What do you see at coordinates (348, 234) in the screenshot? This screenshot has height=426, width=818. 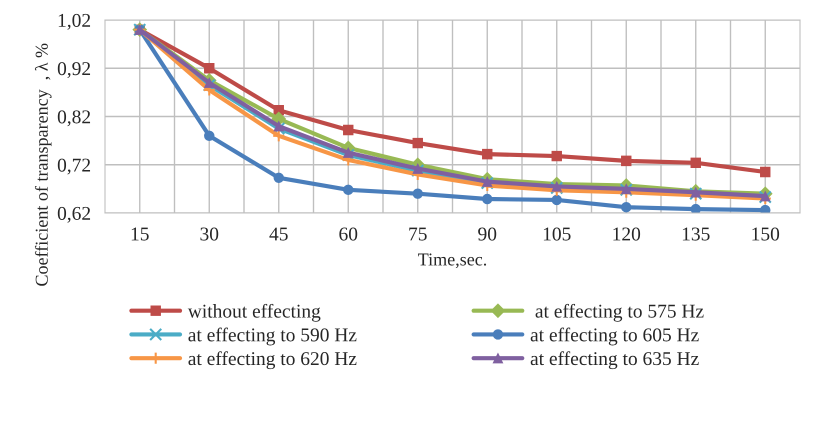 I see `x-tick-label: 60` at bounding box center [348, 234].